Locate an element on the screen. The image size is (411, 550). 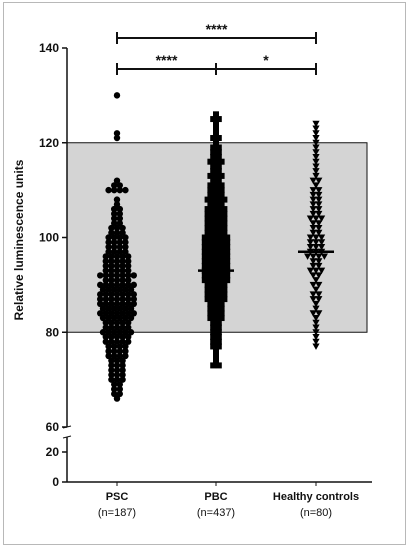
sample-size-label: (n=437) is located at coordinates (216, 513).